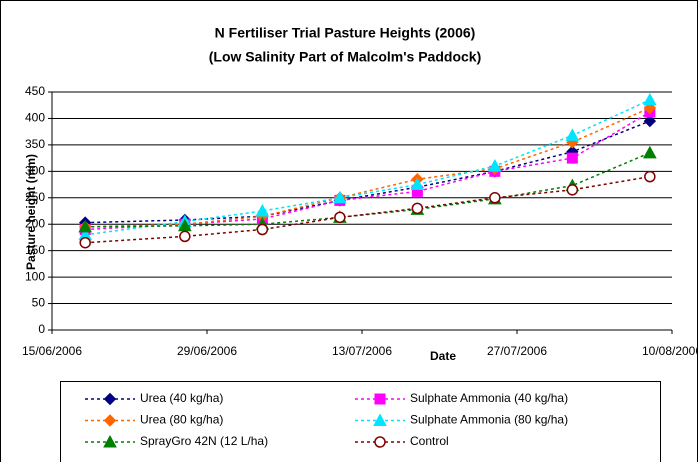 The width and height of the screenshot is (698, 462). What do you see at coordinates (489, 420) in the screenshot?
I see `legend-label: Sulphate Ammonia (80 kg/ha)` at bounding box center [489, 420].